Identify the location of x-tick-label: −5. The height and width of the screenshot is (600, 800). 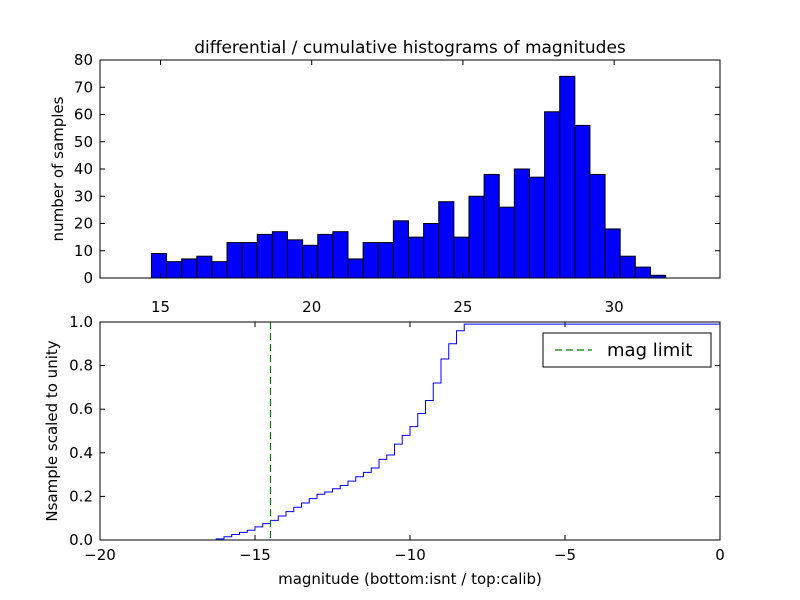
(565, 555).